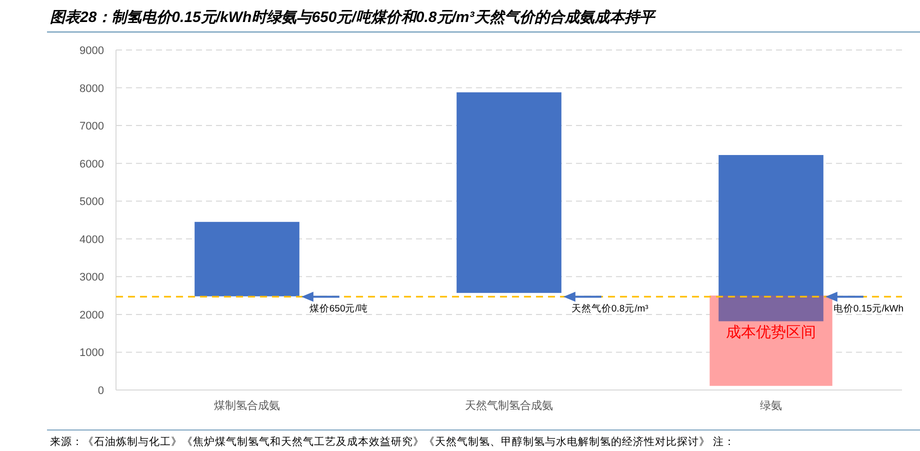 Image resolution: width=920 pixels, height=451 pixels. I want to click on chart-title: 图表28：制氢电价0.15元/kWh时绿氨与650元/吨煤价和0.8元/m³天然气价的合成氨成本持平, so click(353, 17).